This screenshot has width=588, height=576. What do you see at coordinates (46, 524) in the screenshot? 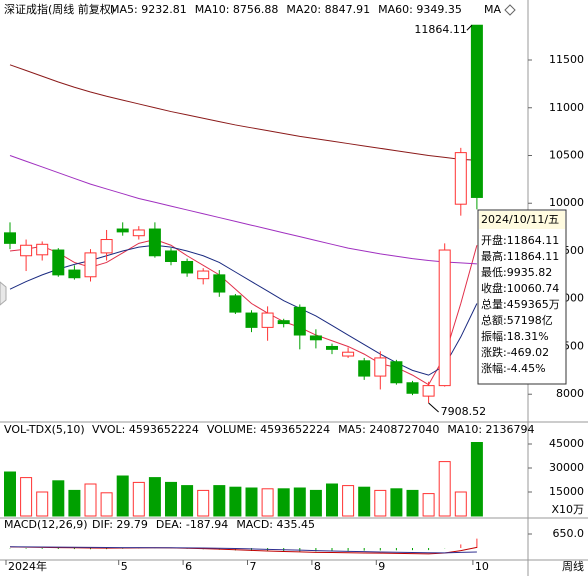
I see `macd-title: MACD(12,26,9)` at bounding box center [46, 524].